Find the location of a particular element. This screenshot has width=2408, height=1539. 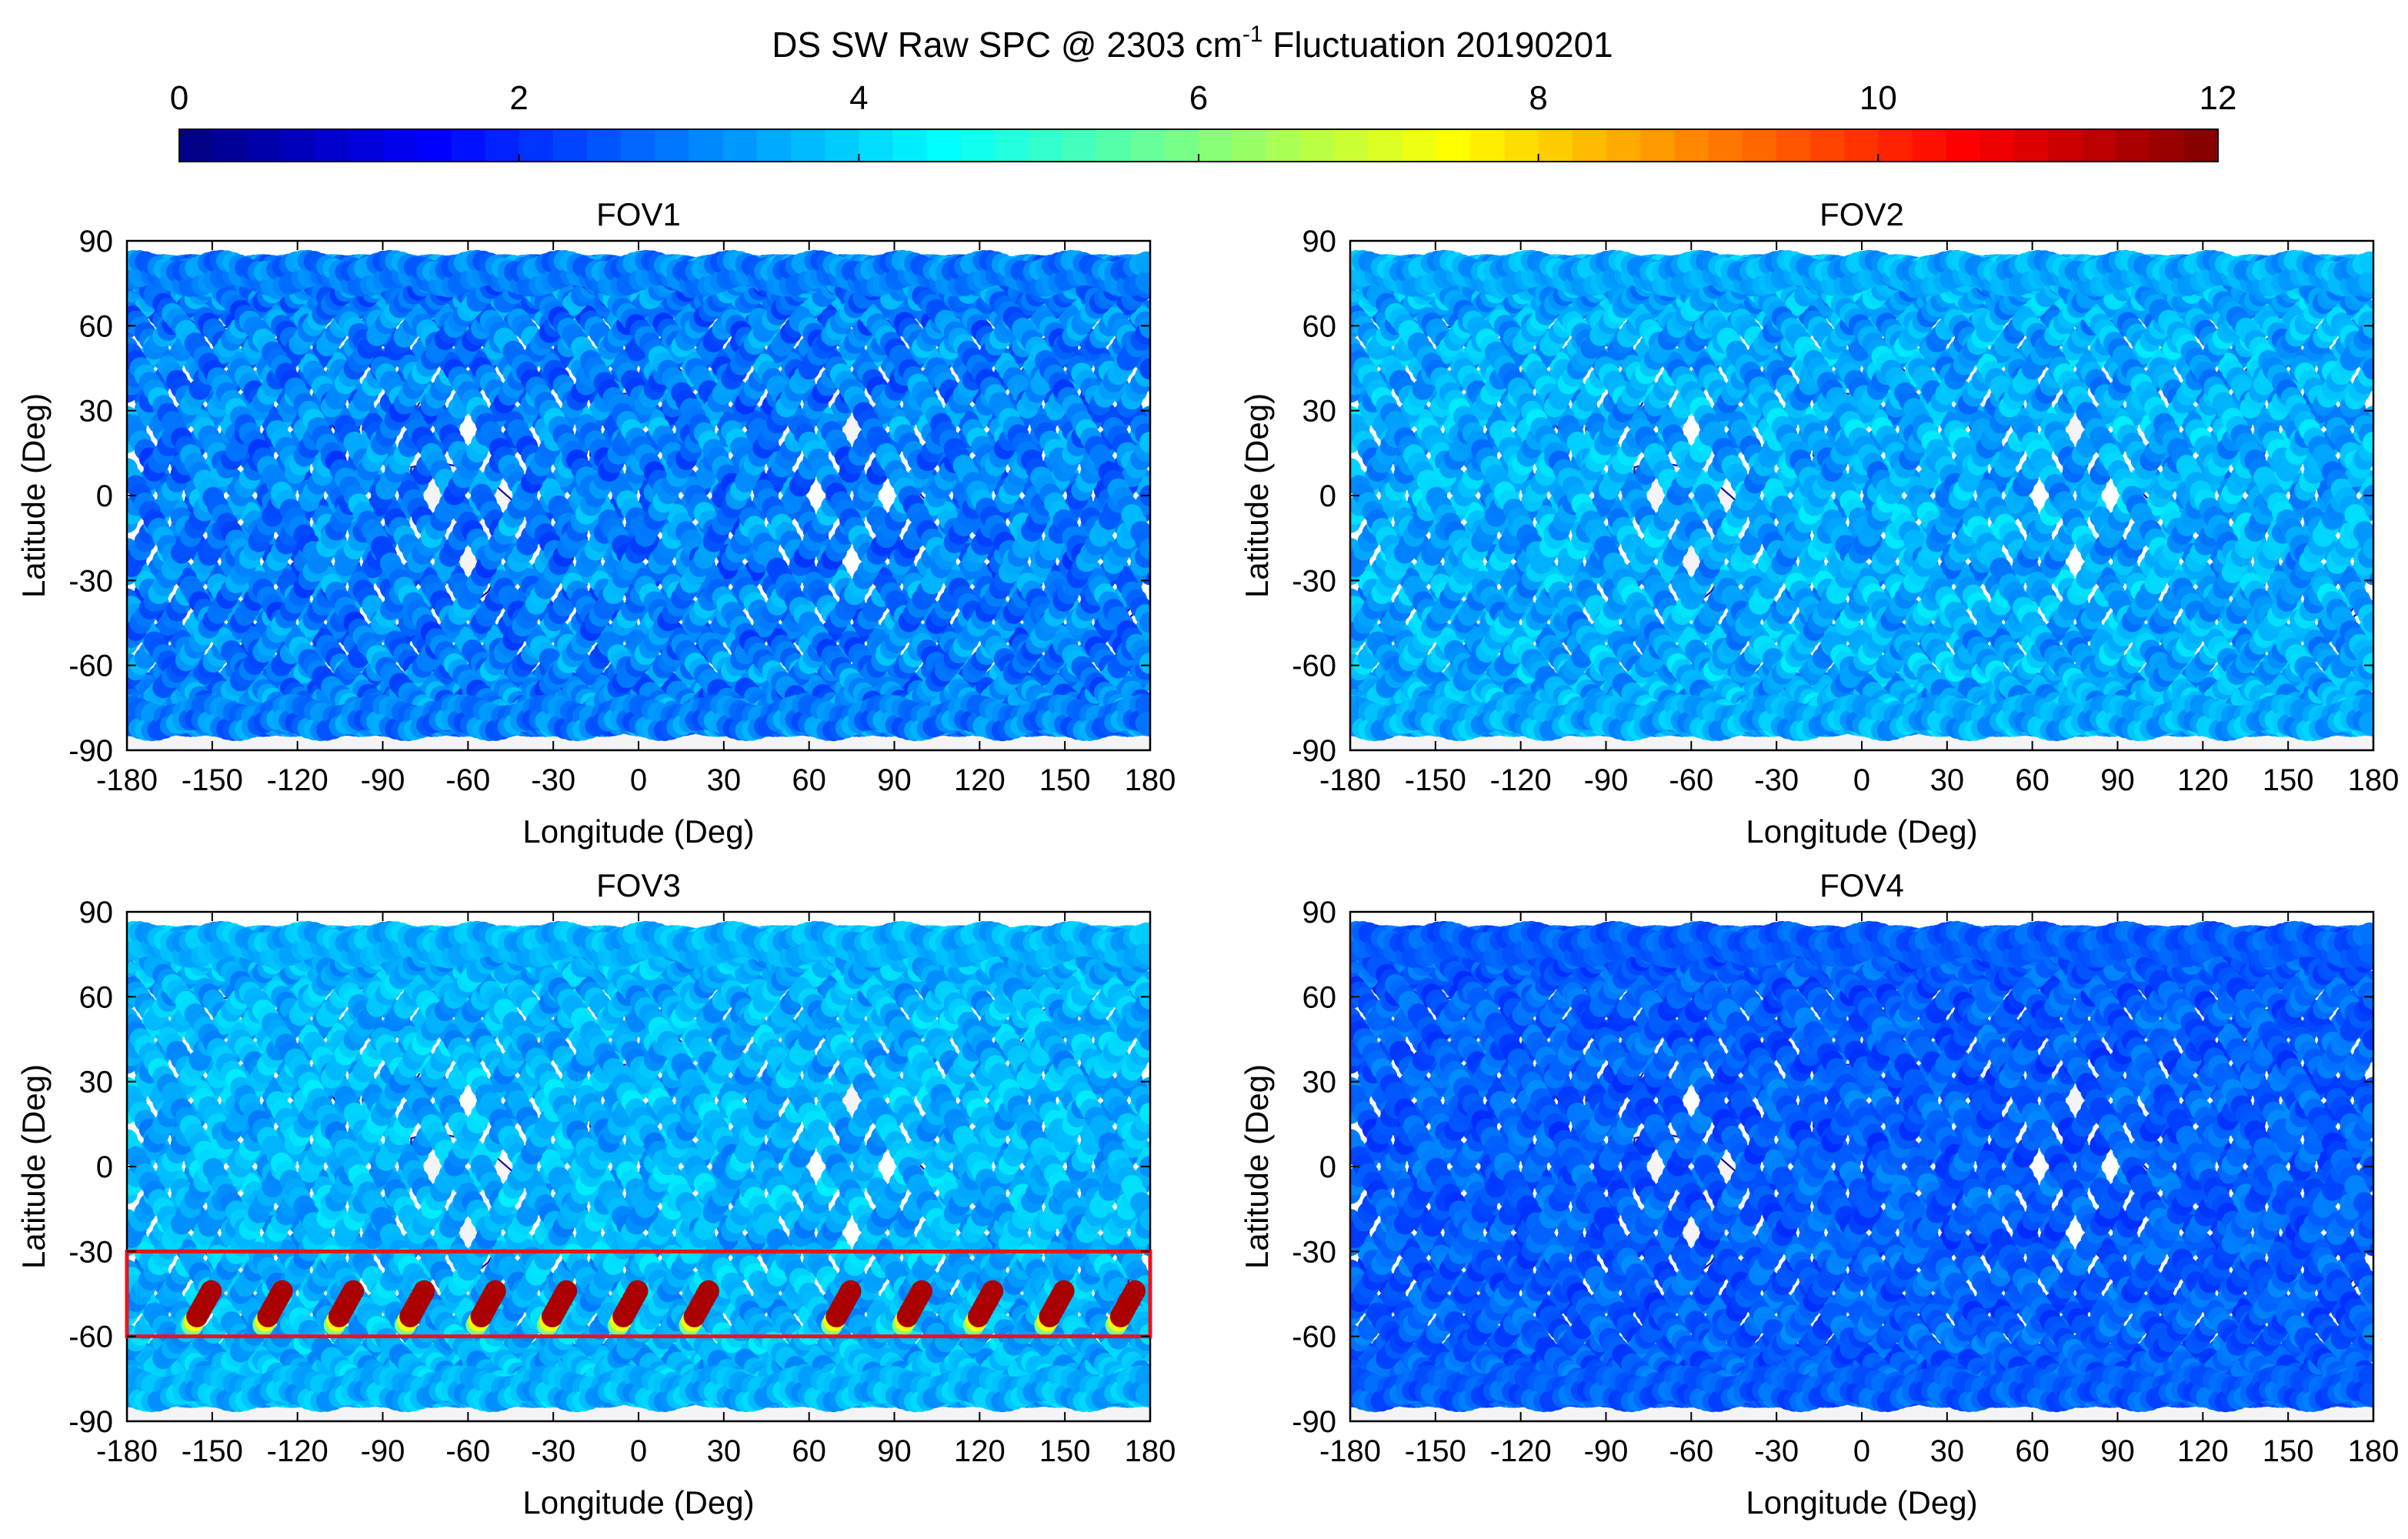

orbit-tracks is located at coordinates (638, 495).